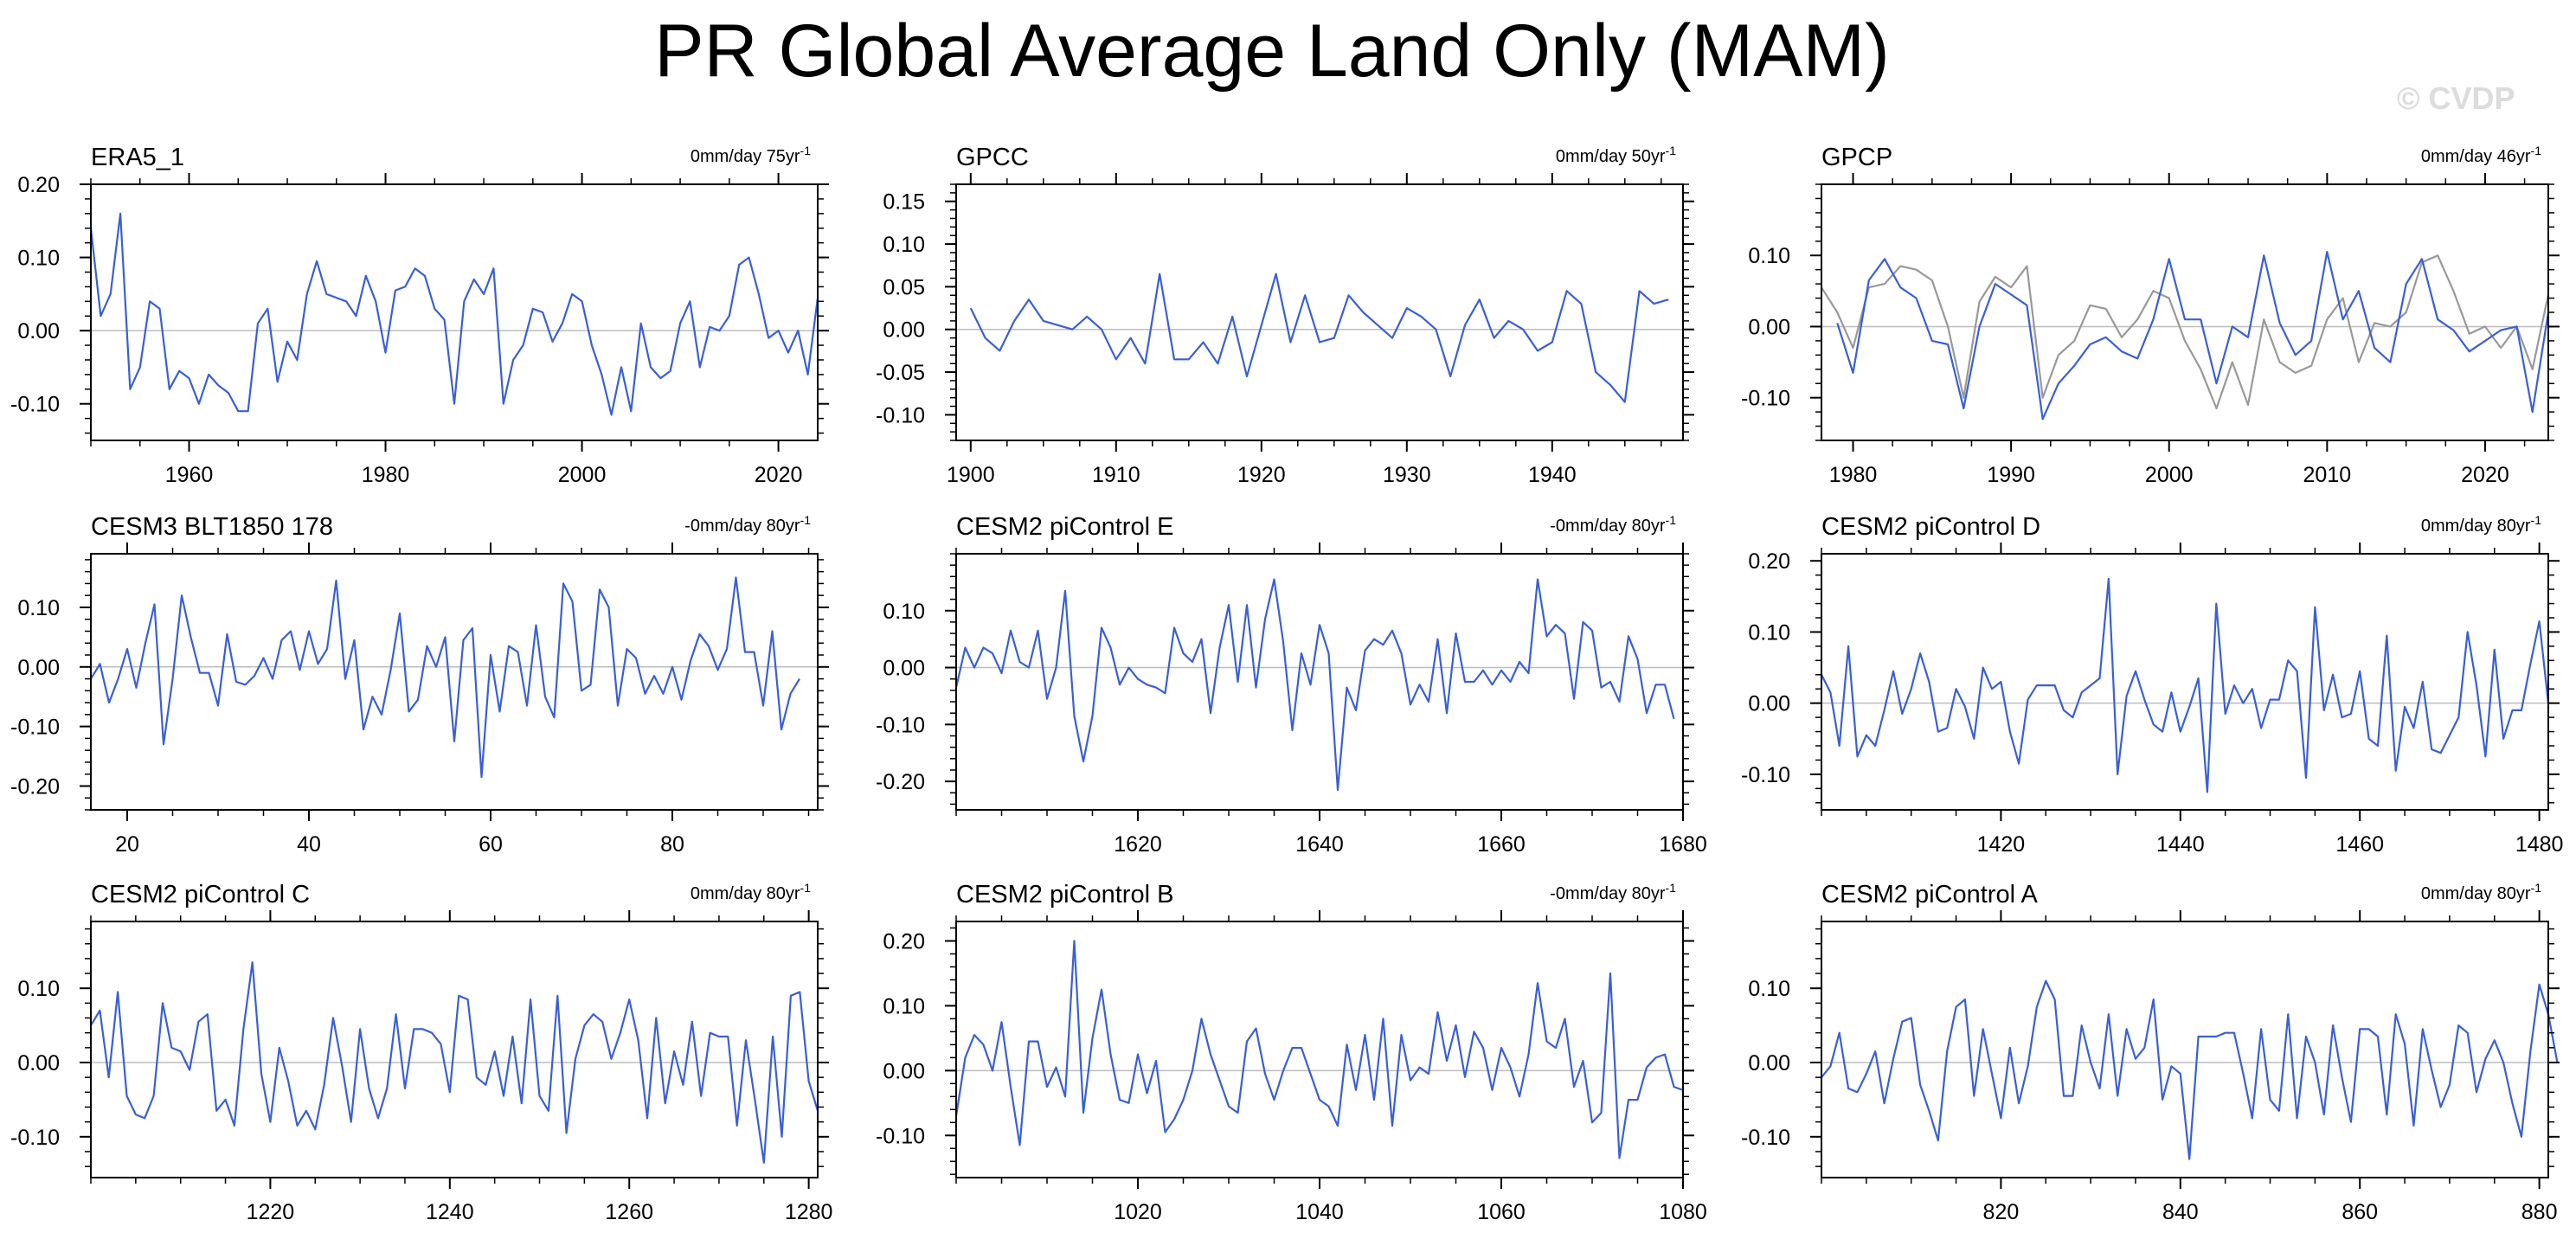  I want to click on x-tick-label: 860, so click(2360, 1212).